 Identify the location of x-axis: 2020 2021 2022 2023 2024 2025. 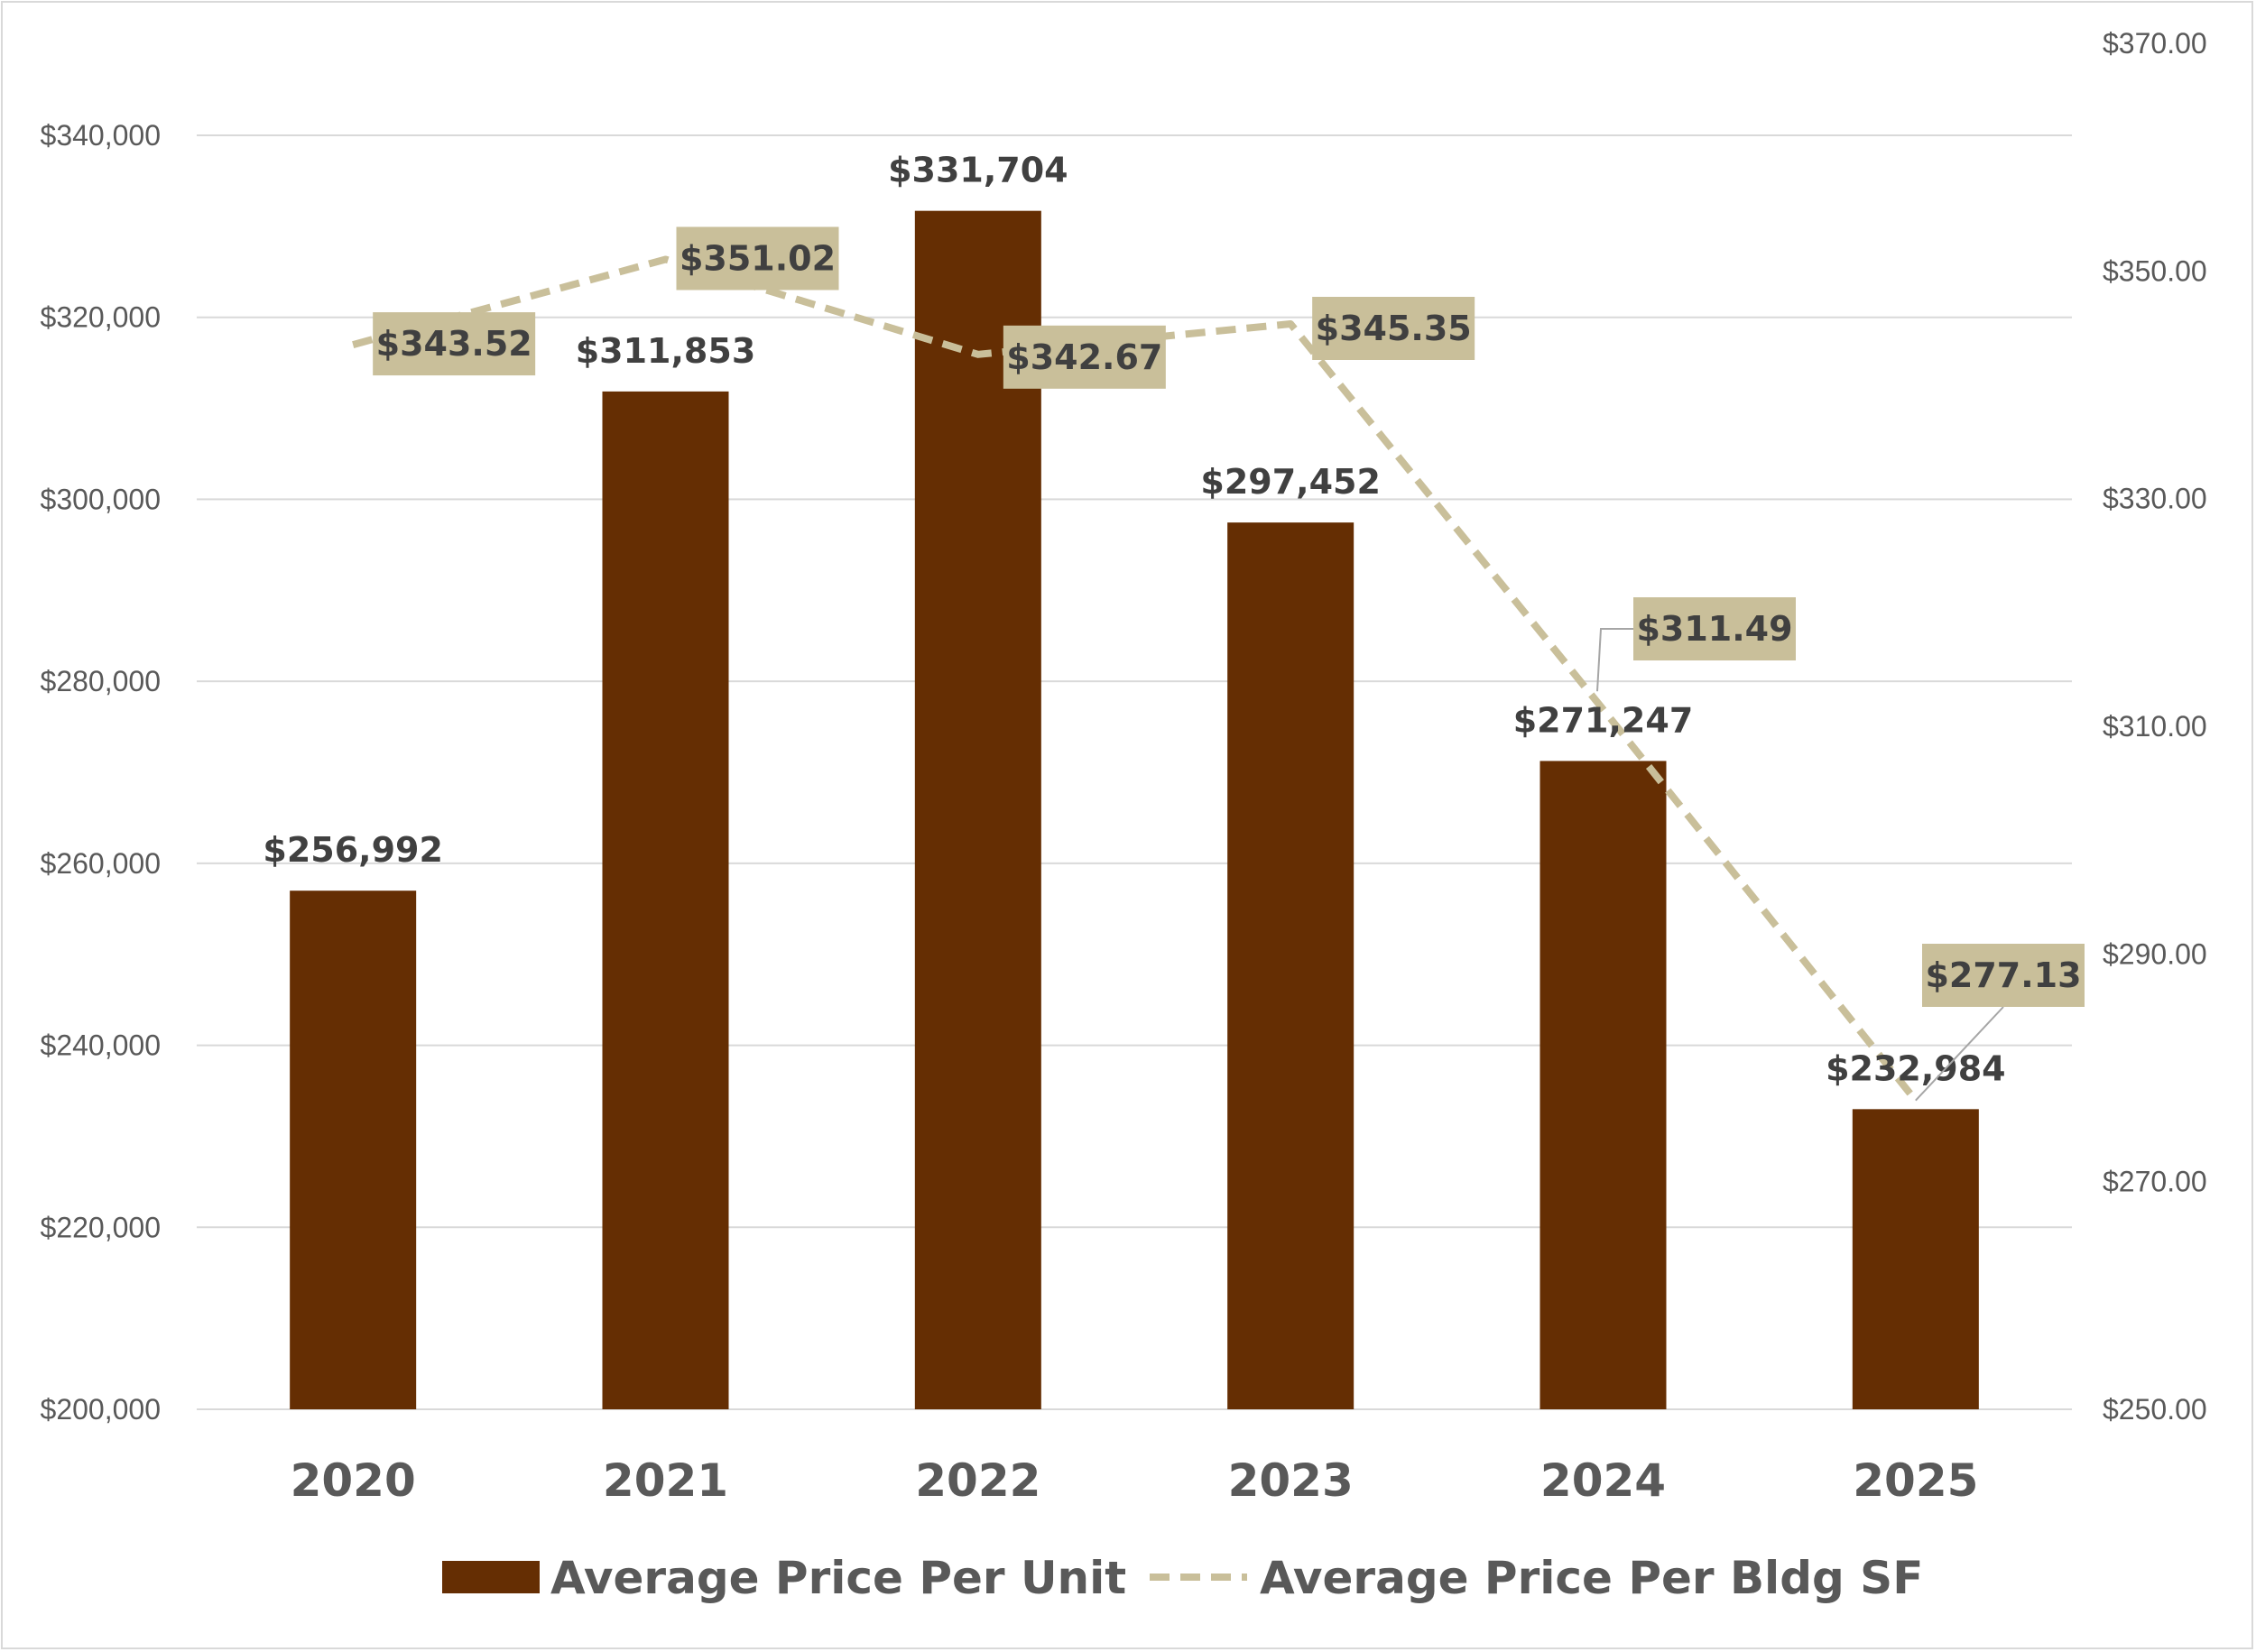
(1135, 1480).